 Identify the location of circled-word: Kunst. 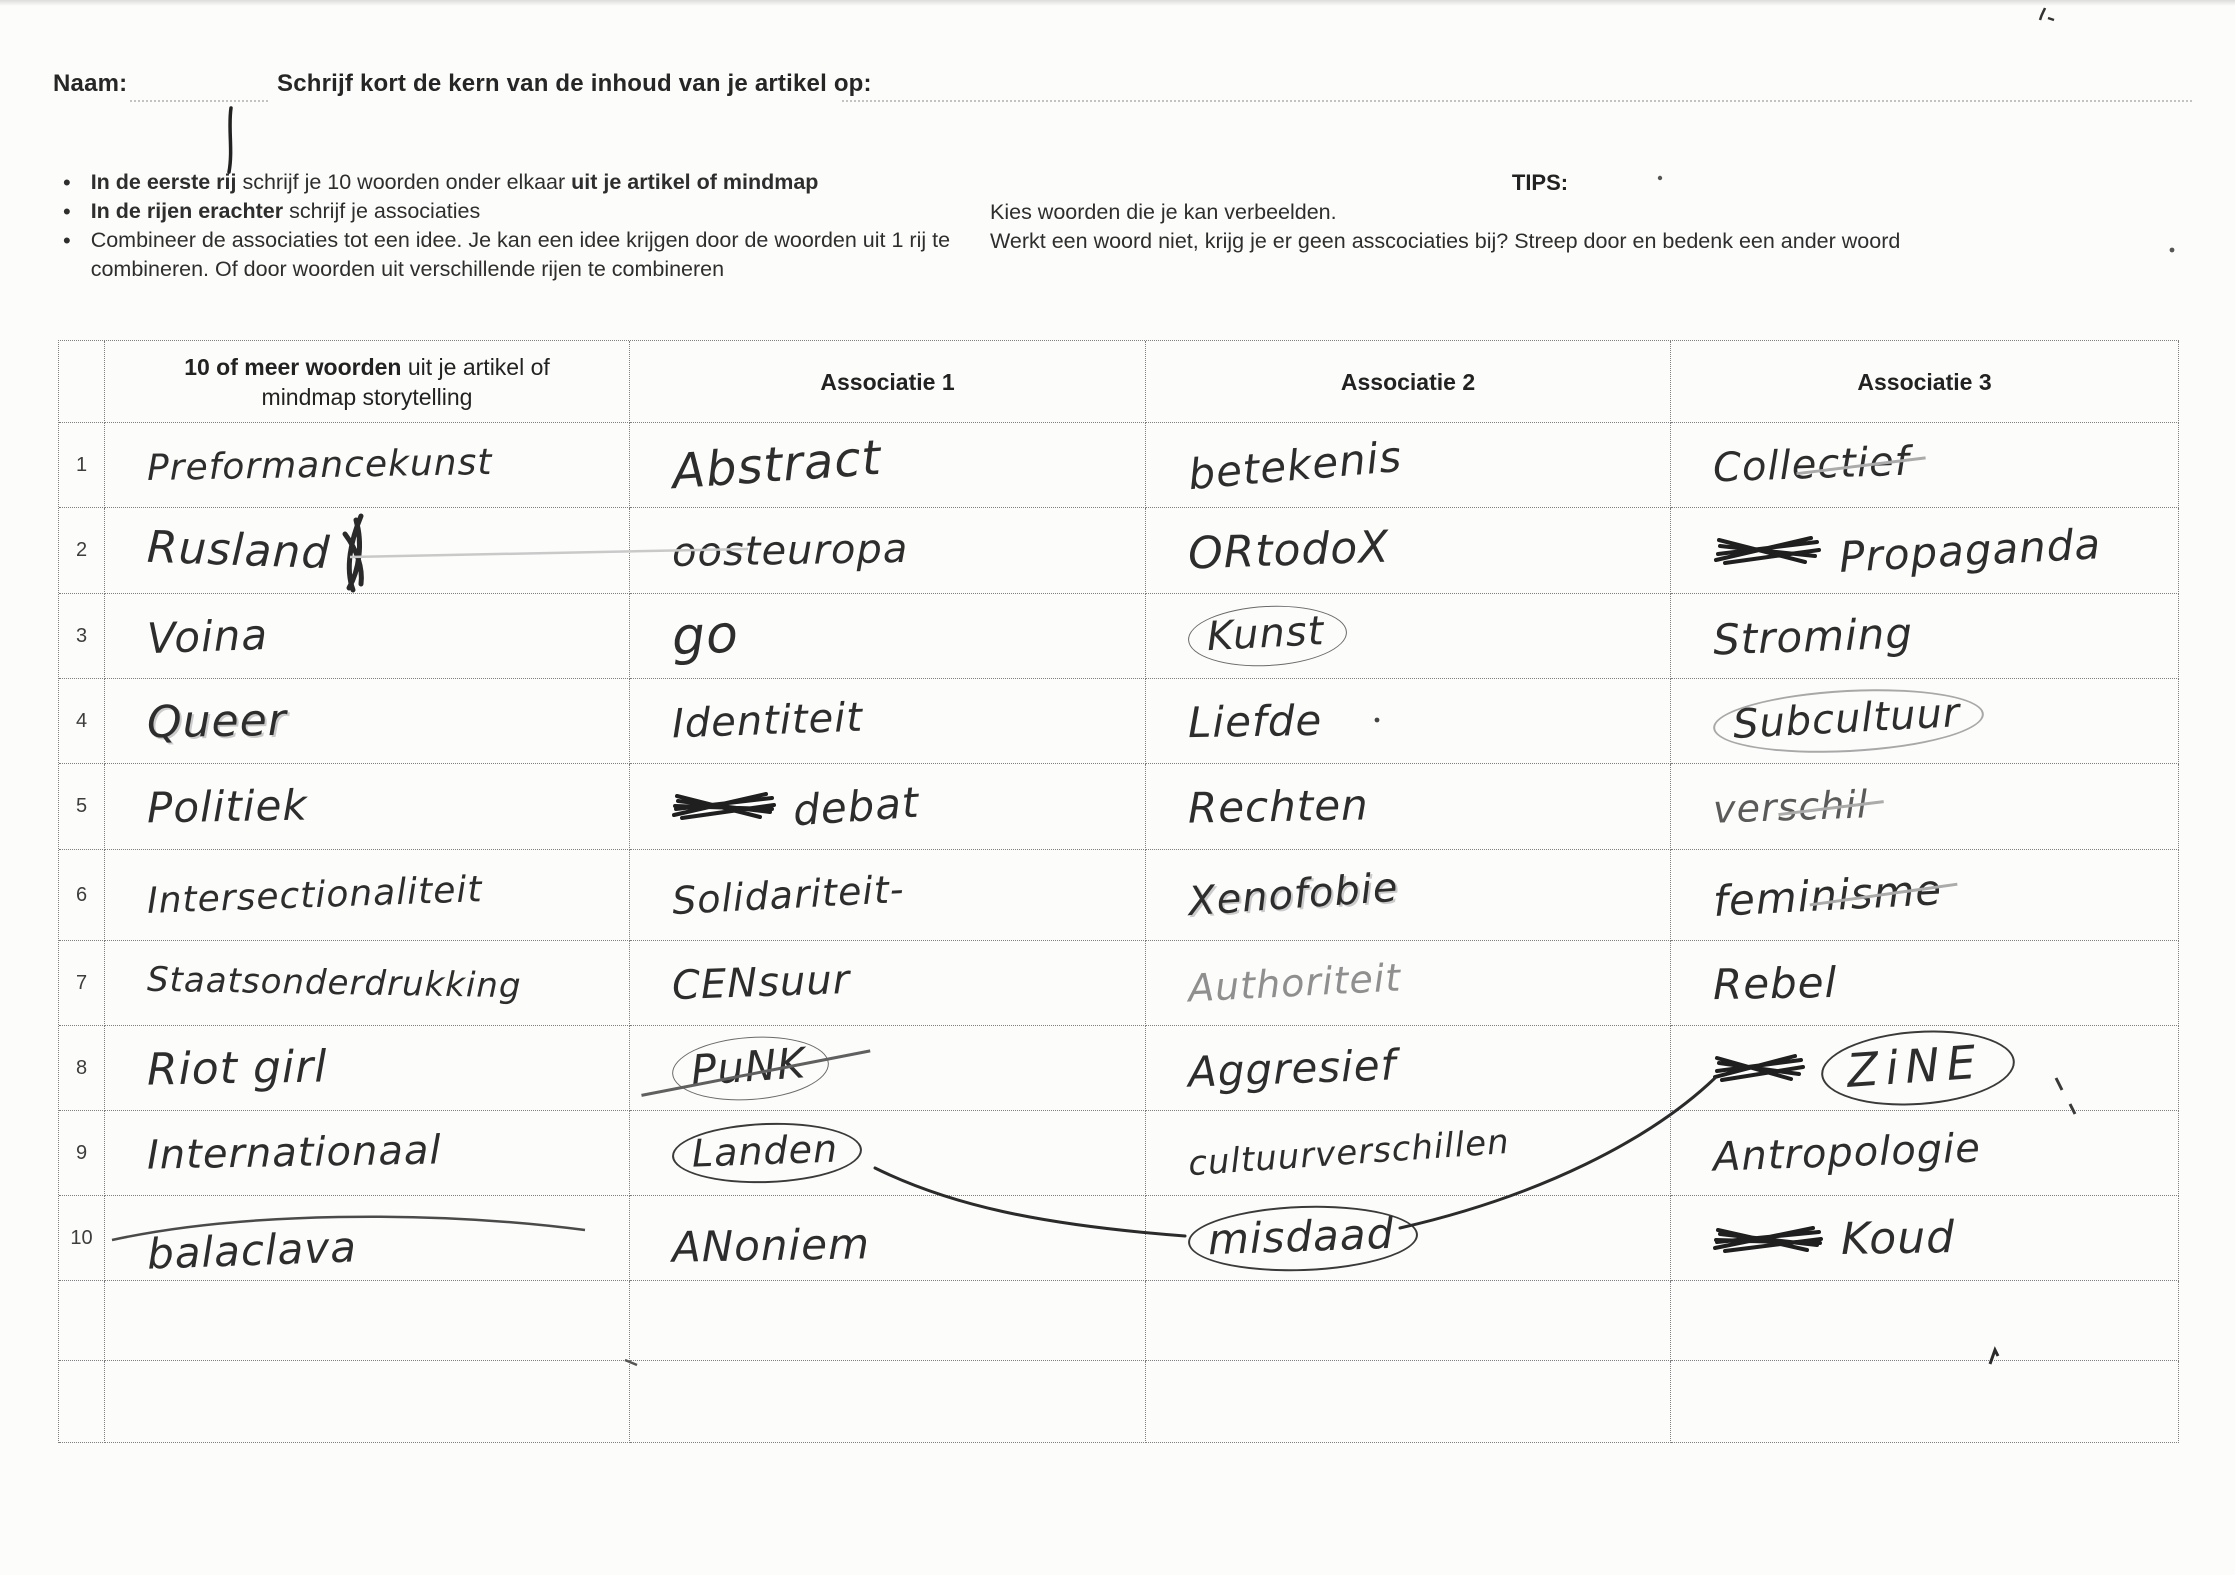
(1267, 636).